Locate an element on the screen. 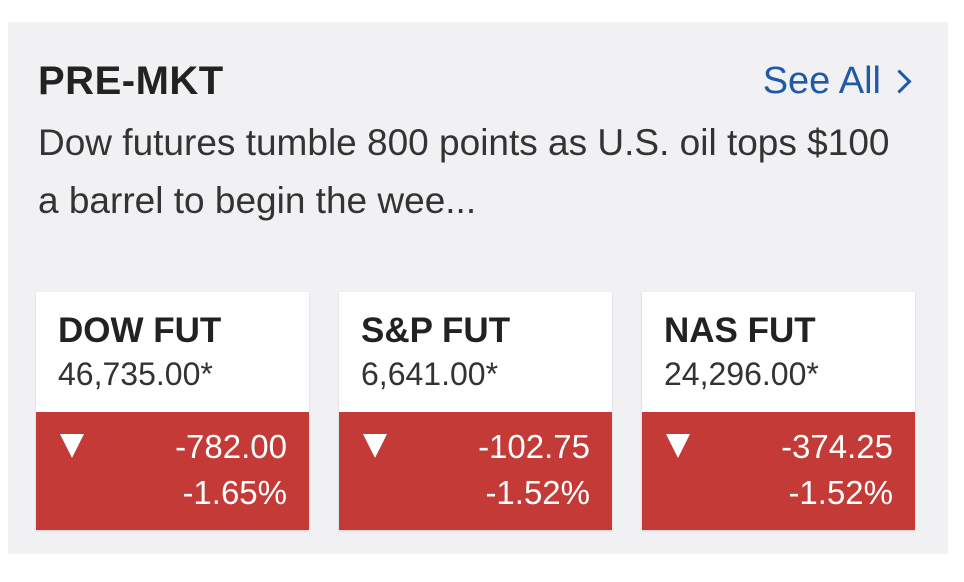 The height and width of the screenshot is (582, 964). change-points: -102.75 is located at coordinates (534, 446).